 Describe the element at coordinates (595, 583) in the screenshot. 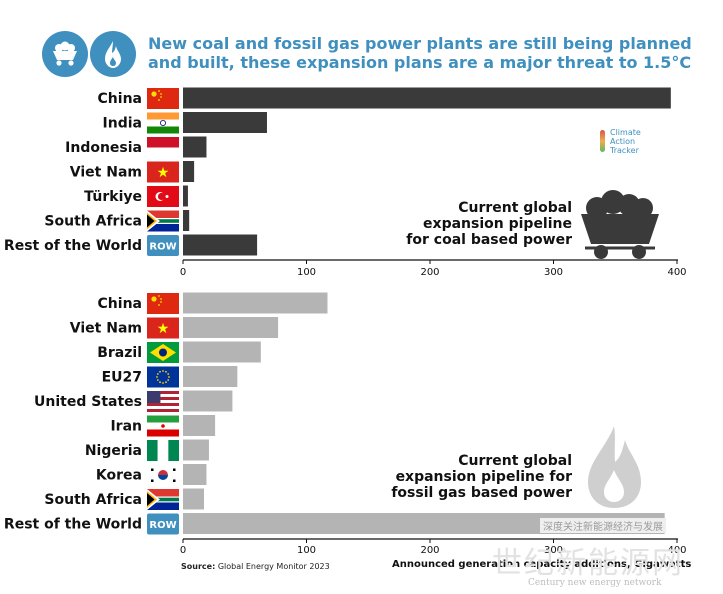

I see `watermark-subtitle: Century new energy network` at that location.